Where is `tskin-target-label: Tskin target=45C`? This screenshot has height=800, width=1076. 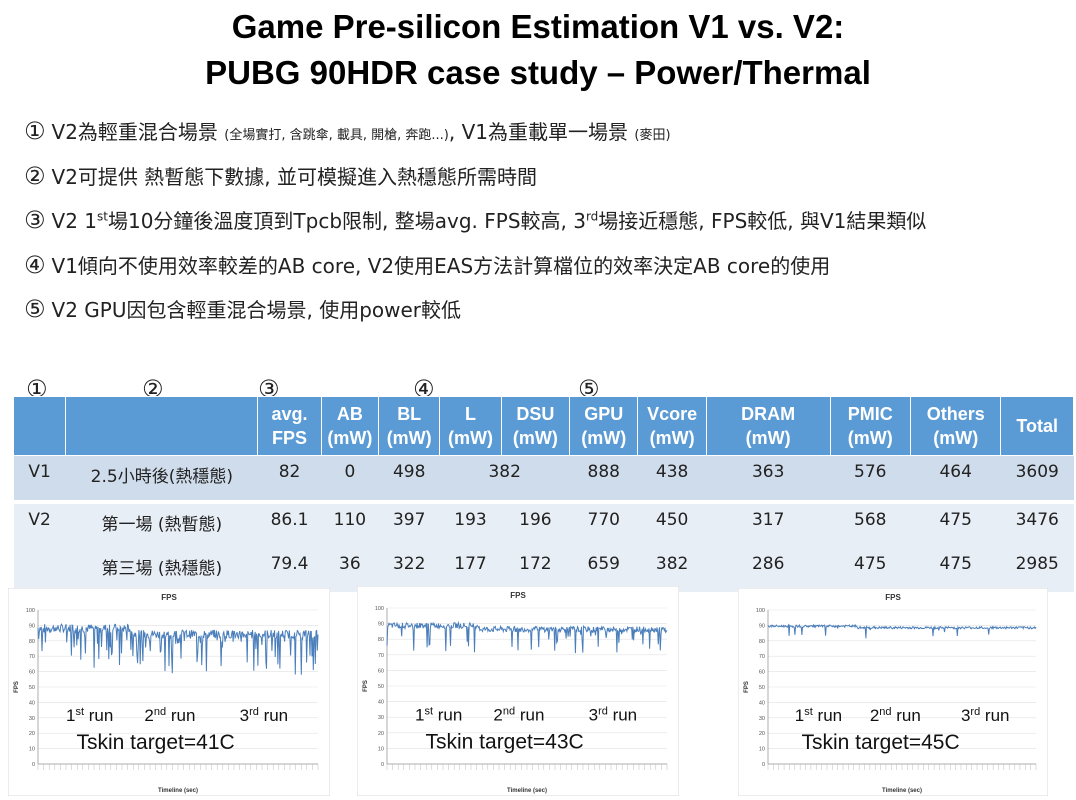 tskin-target-label: Tskin target=45C is located at coordinates (880, 742).